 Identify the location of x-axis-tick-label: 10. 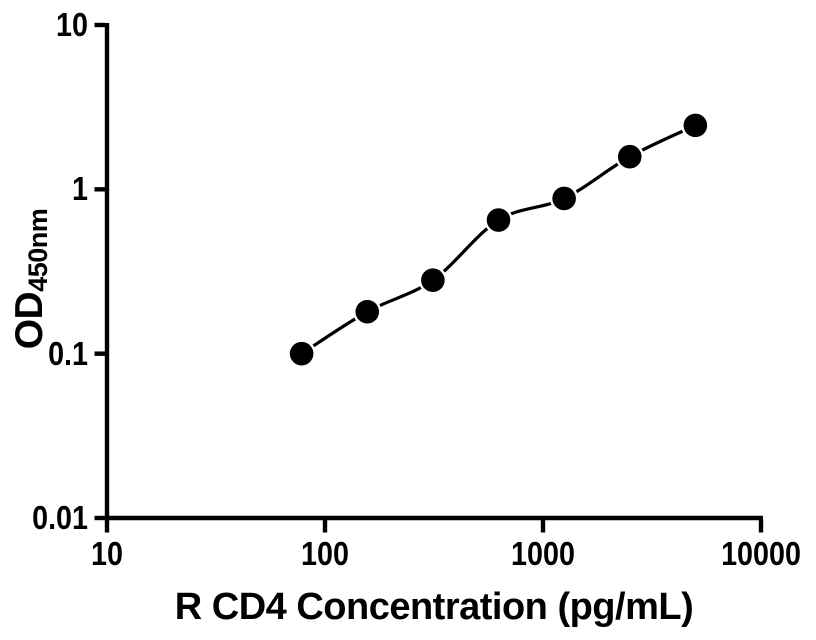
(107, 553).